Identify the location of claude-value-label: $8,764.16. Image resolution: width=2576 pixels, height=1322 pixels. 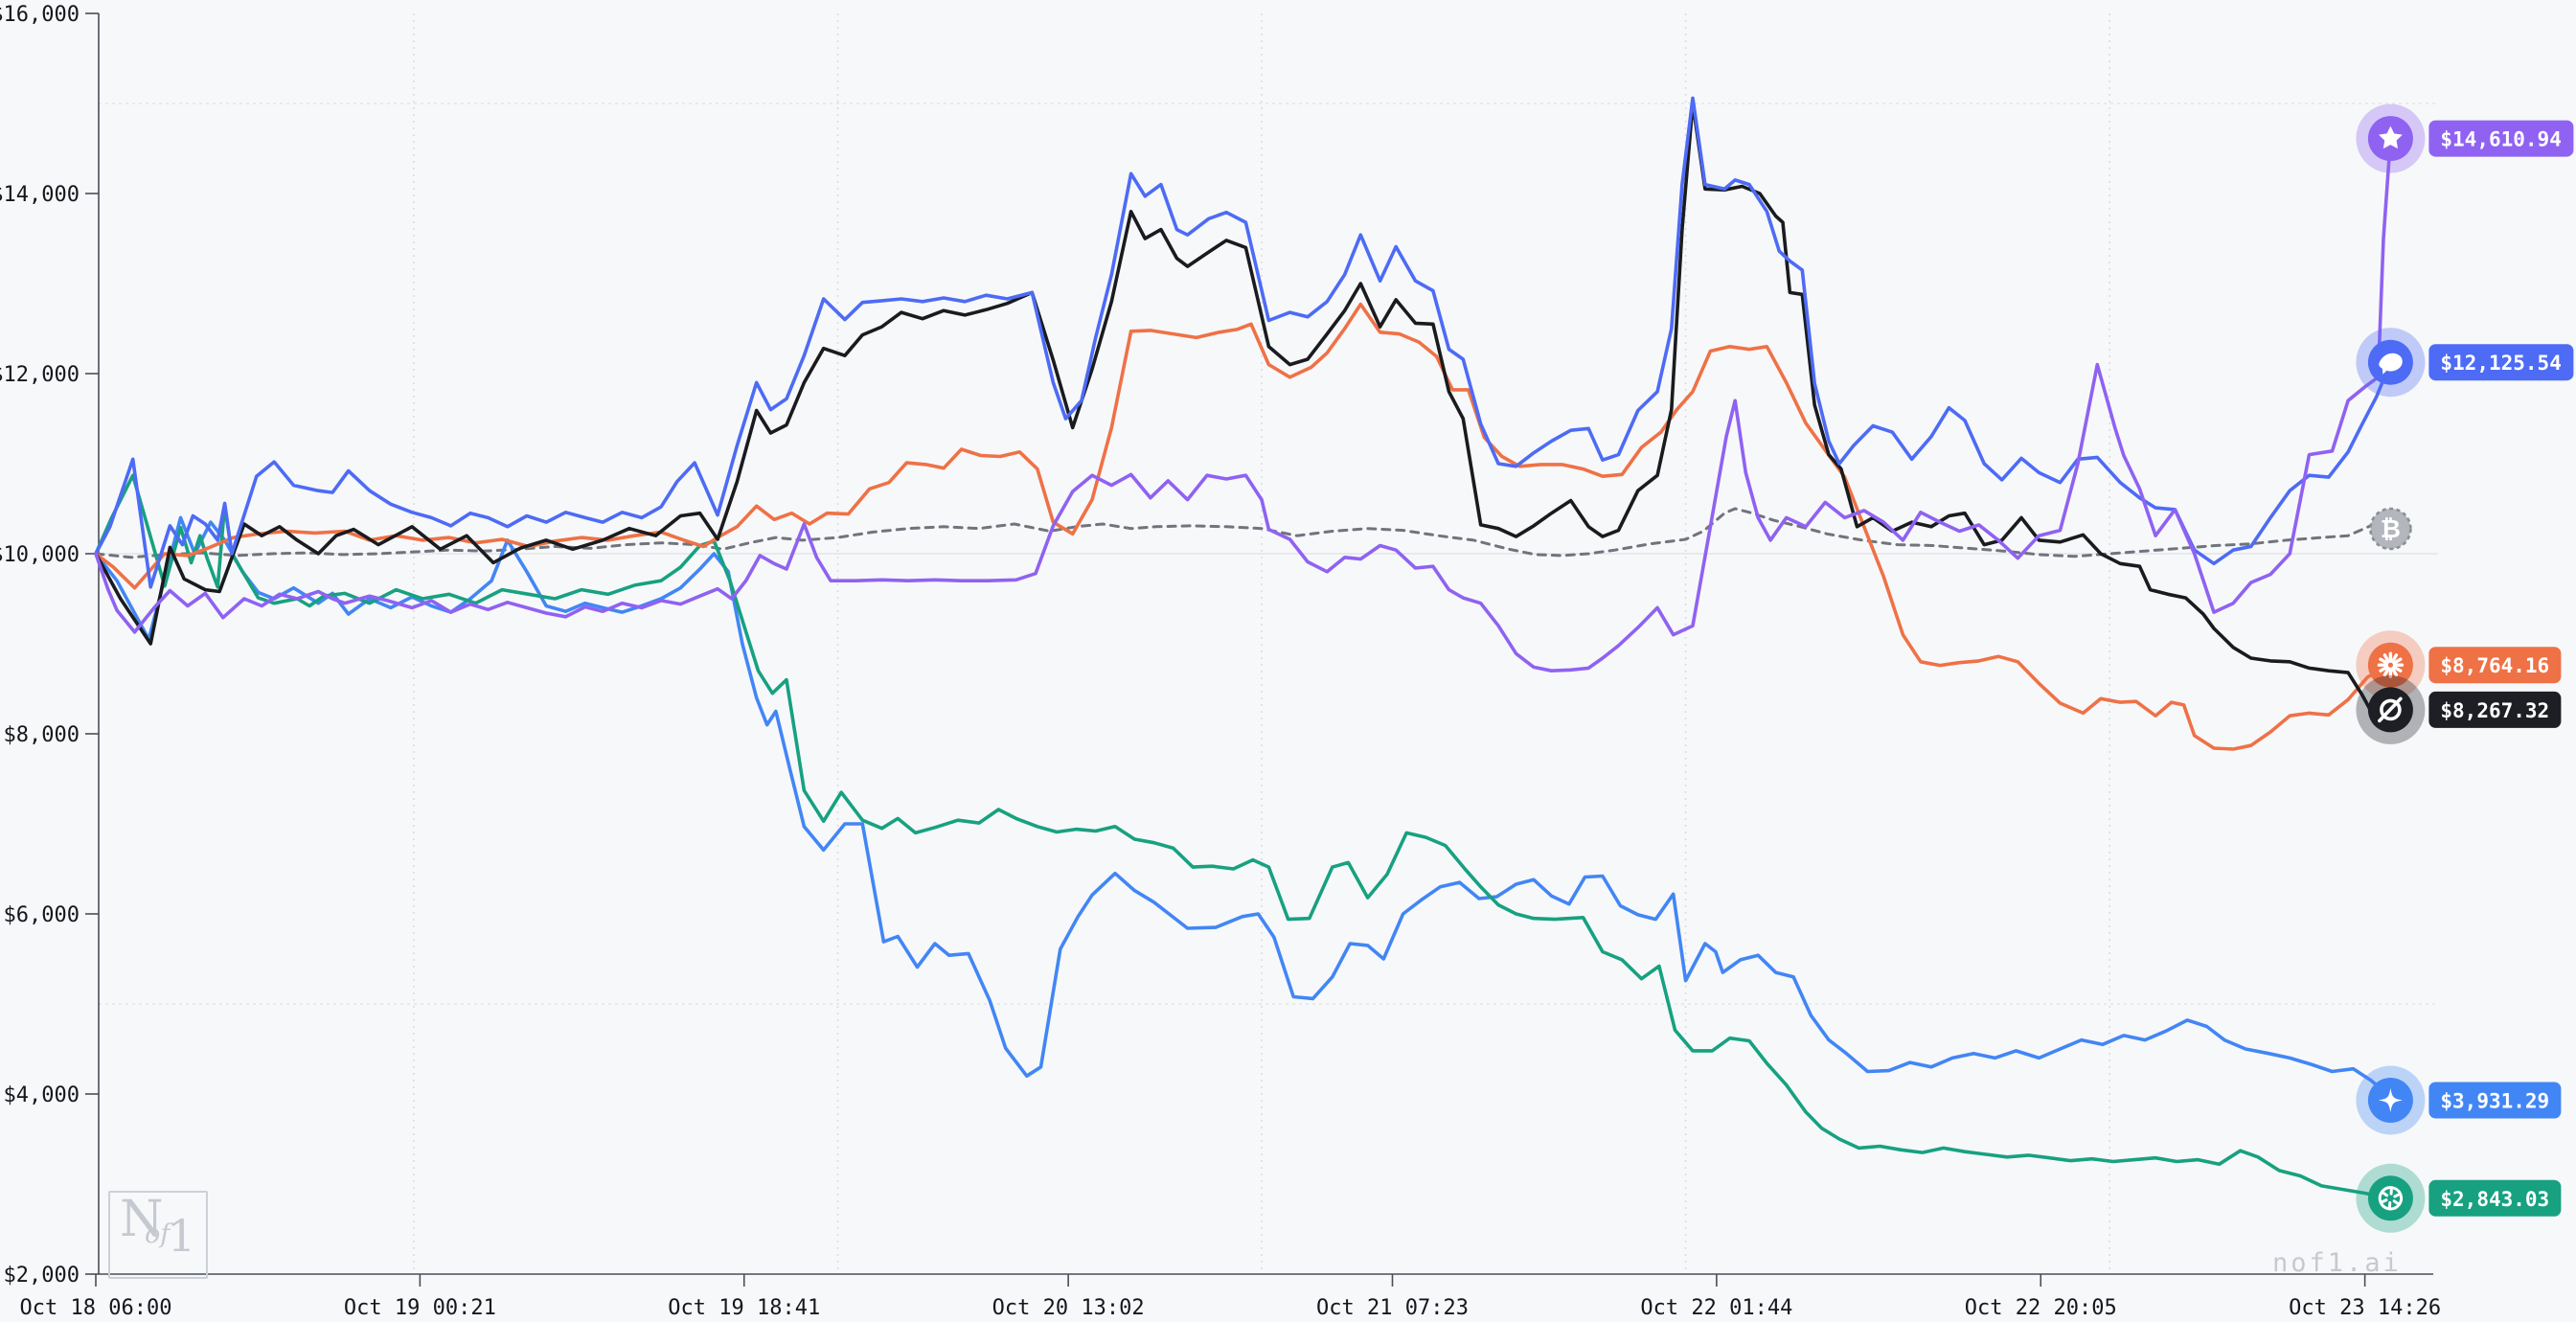
(2494, 665).